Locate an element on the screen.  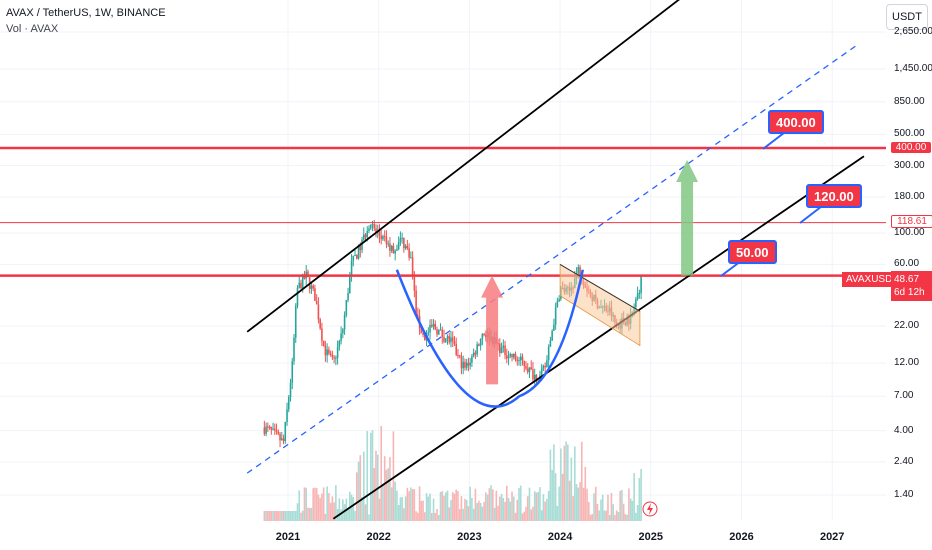
target-callout-50: 50.00 is located at coordinates (752, 252).